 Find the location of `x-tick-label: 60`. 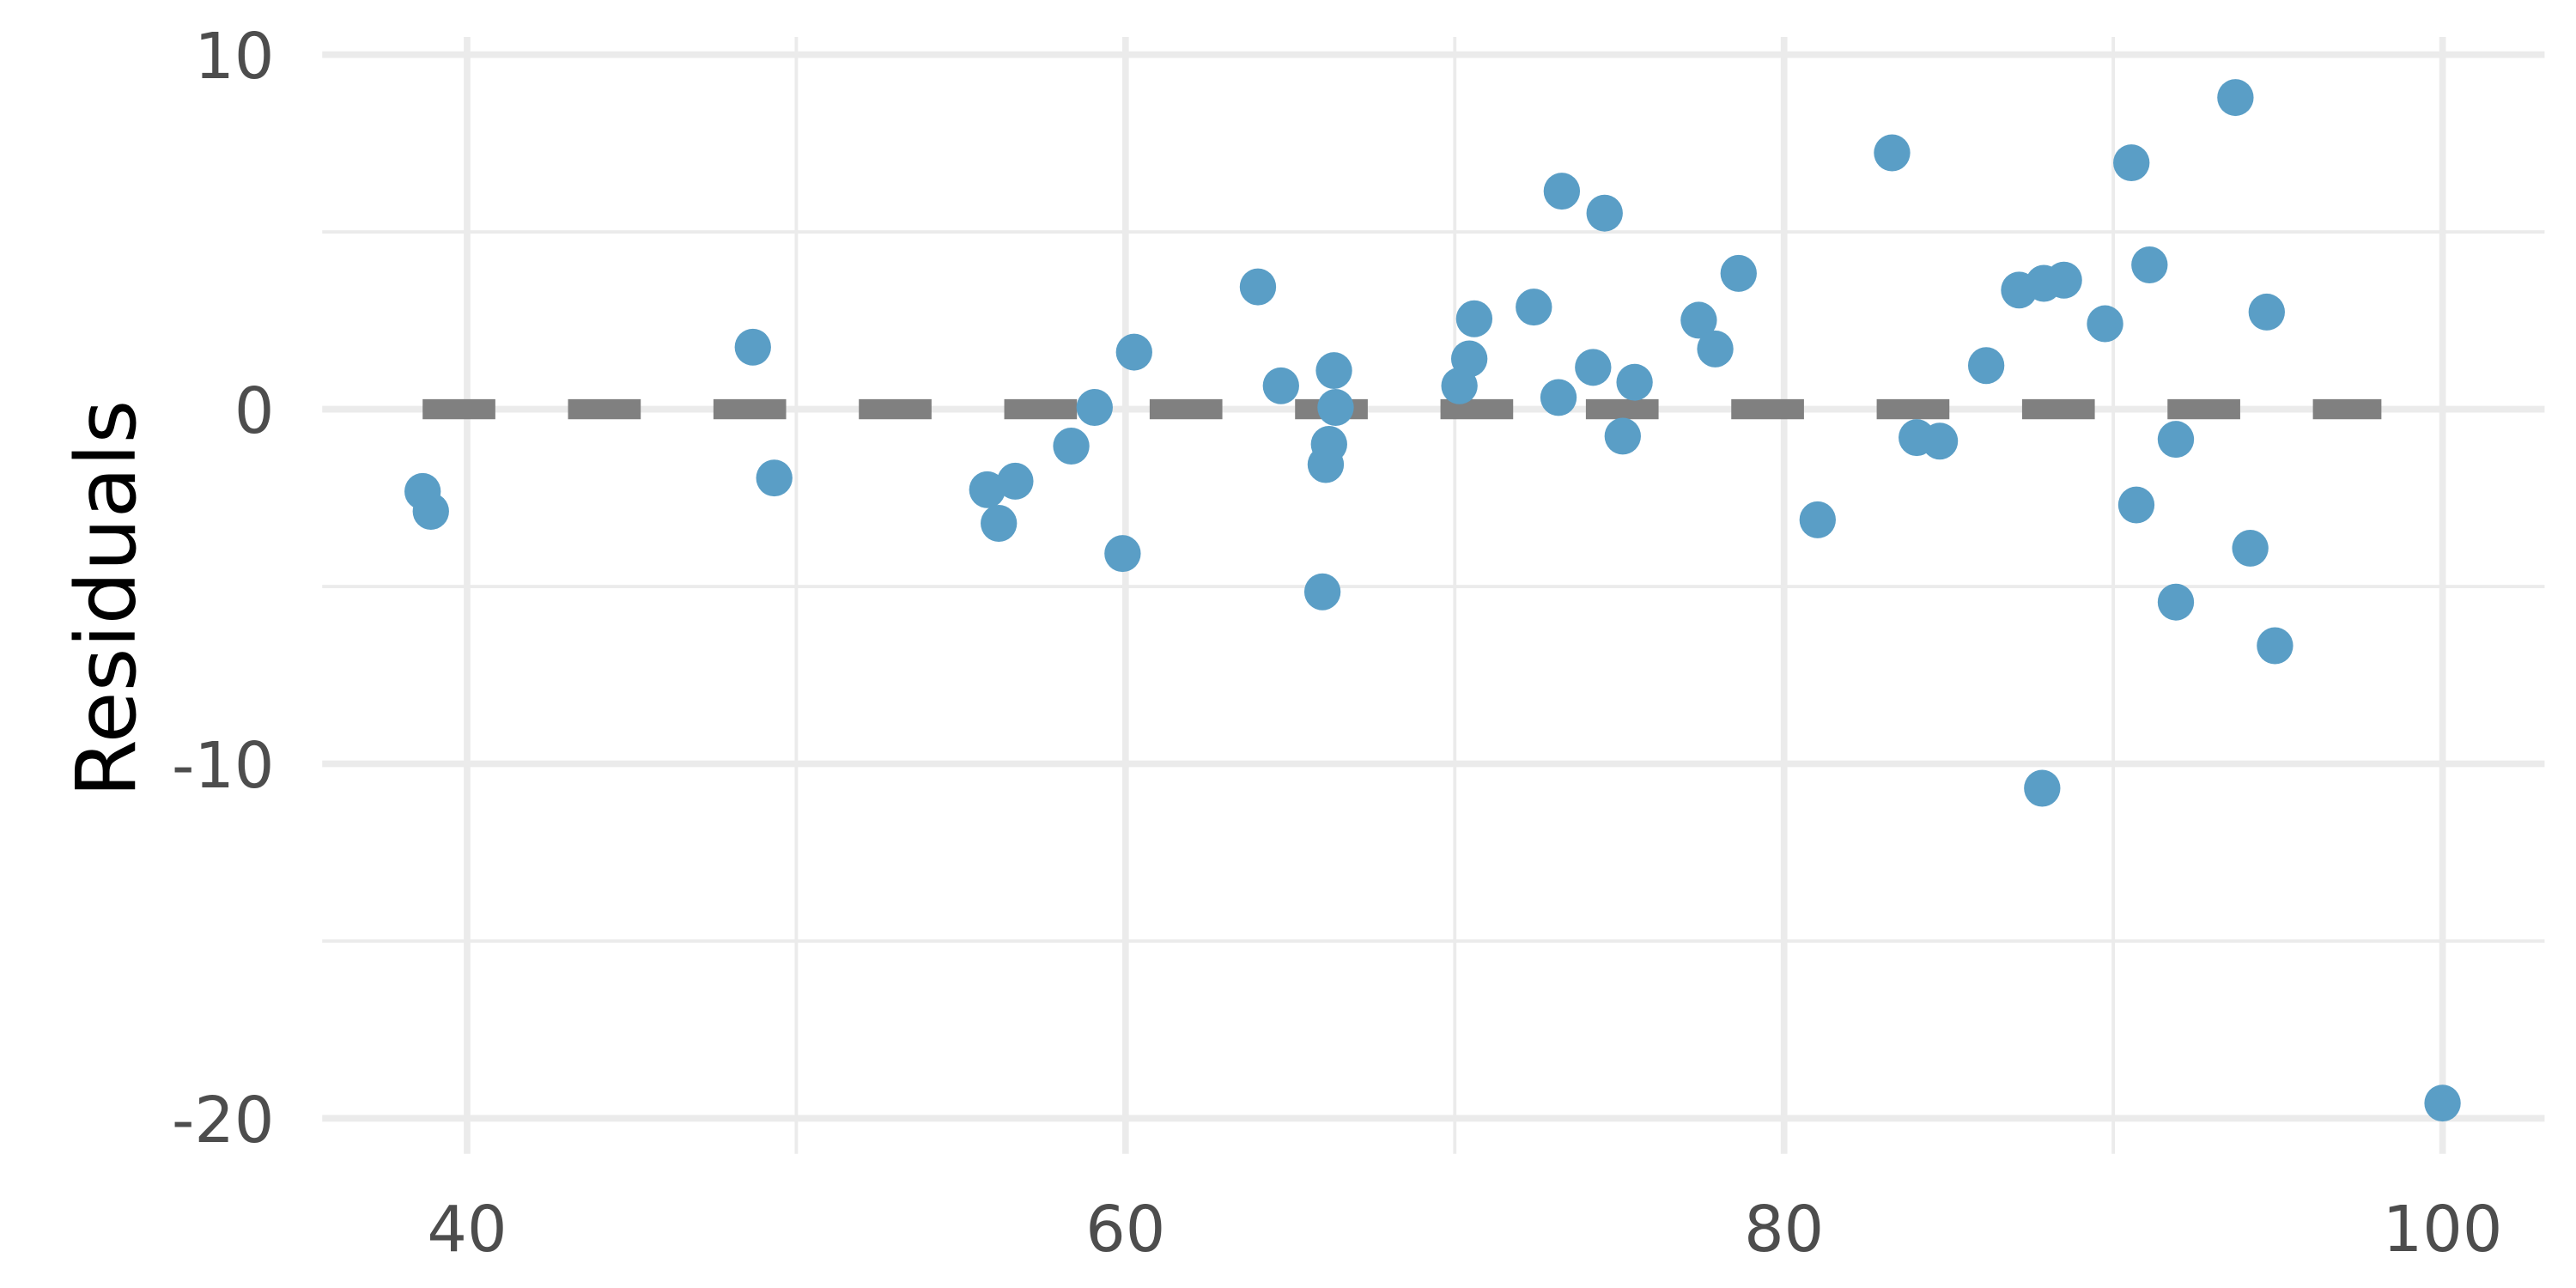

x-tick-label: 60 is located at coordinates (1125, 1230).